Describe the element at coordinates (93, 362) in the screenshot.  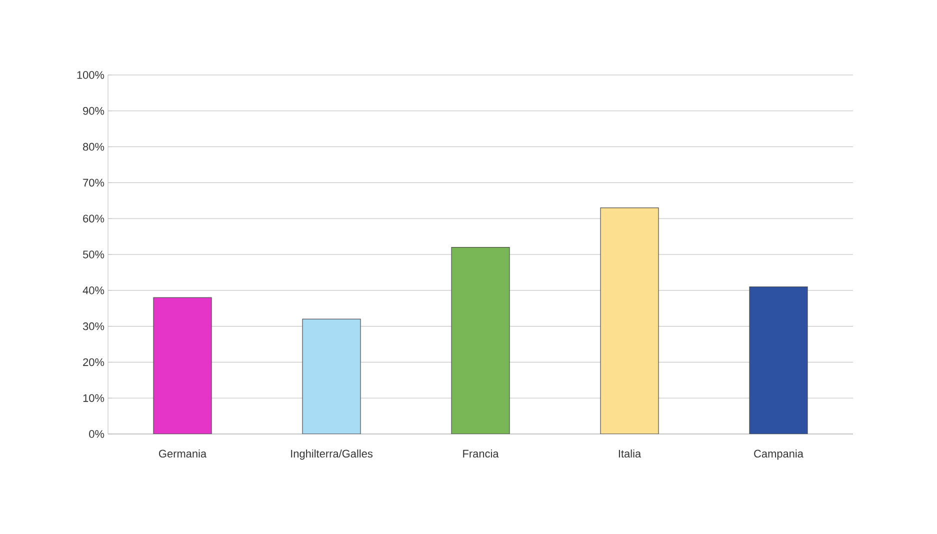
I see `y-tick-label: 20%` at that location.